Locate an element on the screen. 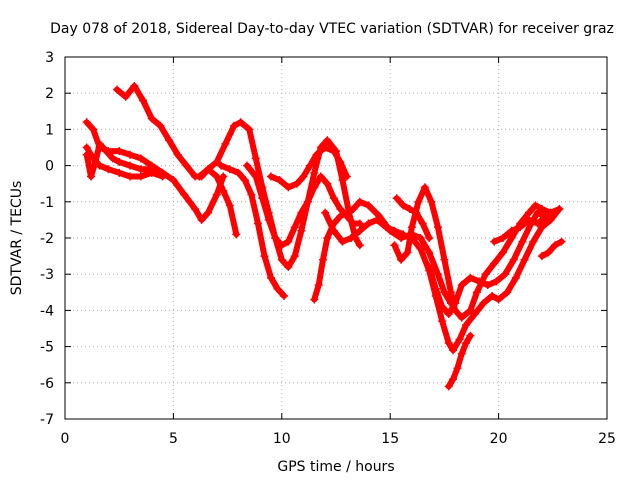 The width and height of the screenshot is (640, 480). y-axis-title: SDTVAR / TECUs is located at coordinates (17, 238).